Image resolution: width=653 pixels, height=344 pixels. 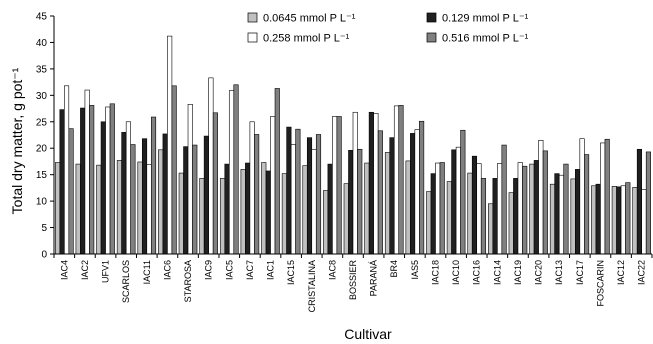 I want to click on x-tick-label: IAC19, so click(x=518, y=272).